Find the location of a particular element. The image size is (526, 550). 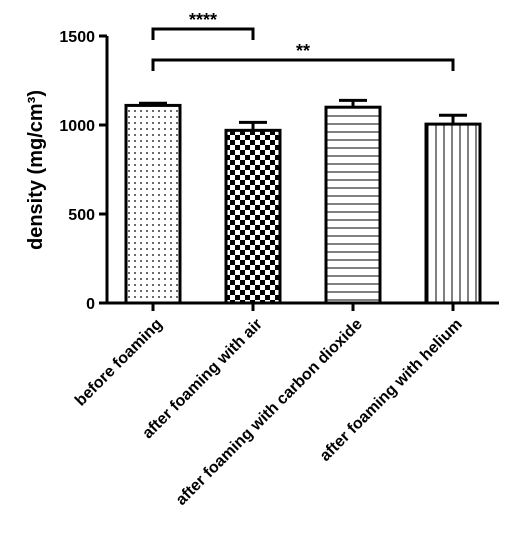

x-category-label: before foaming is located at coordinates (119, 363).